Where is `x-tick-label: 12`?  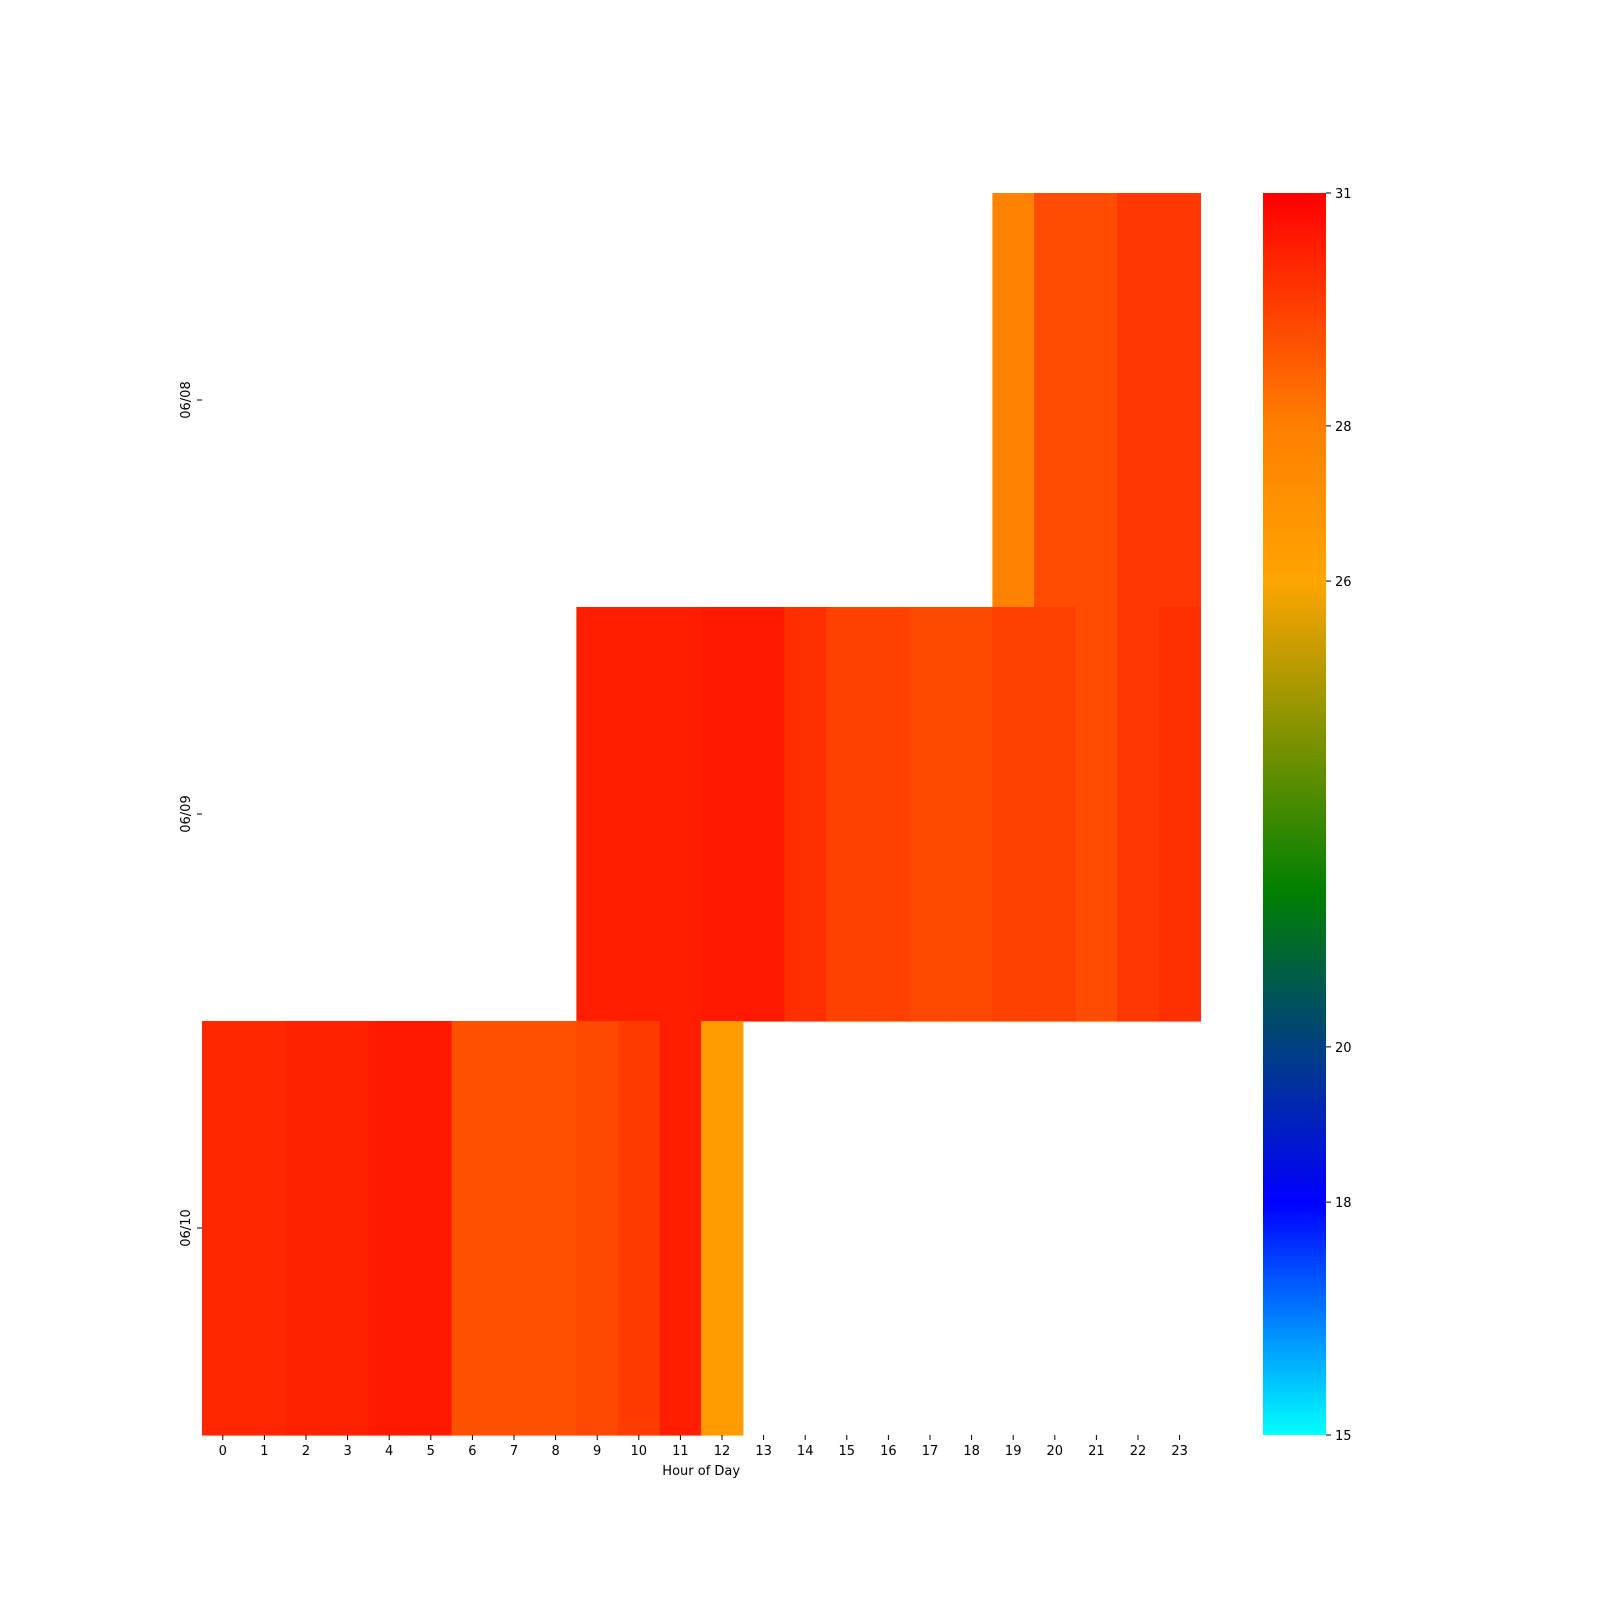
x-tick-label: 12 is located at coordinates (722, 1451).